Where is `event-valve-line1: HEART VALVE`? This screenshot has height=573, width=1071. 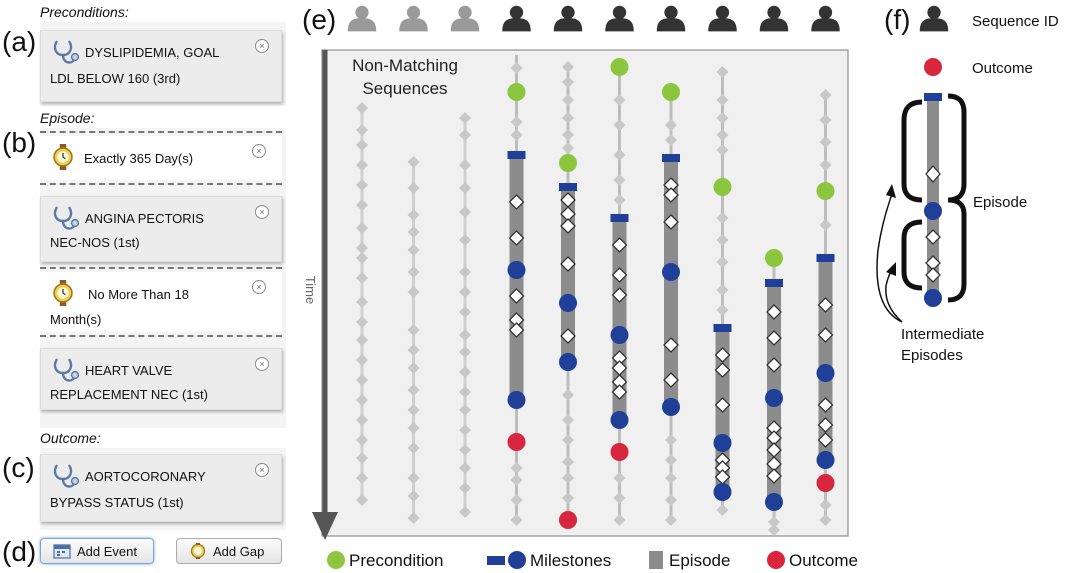
event-valve-line1: HEART VALVE is located at coordinates (129, 370).